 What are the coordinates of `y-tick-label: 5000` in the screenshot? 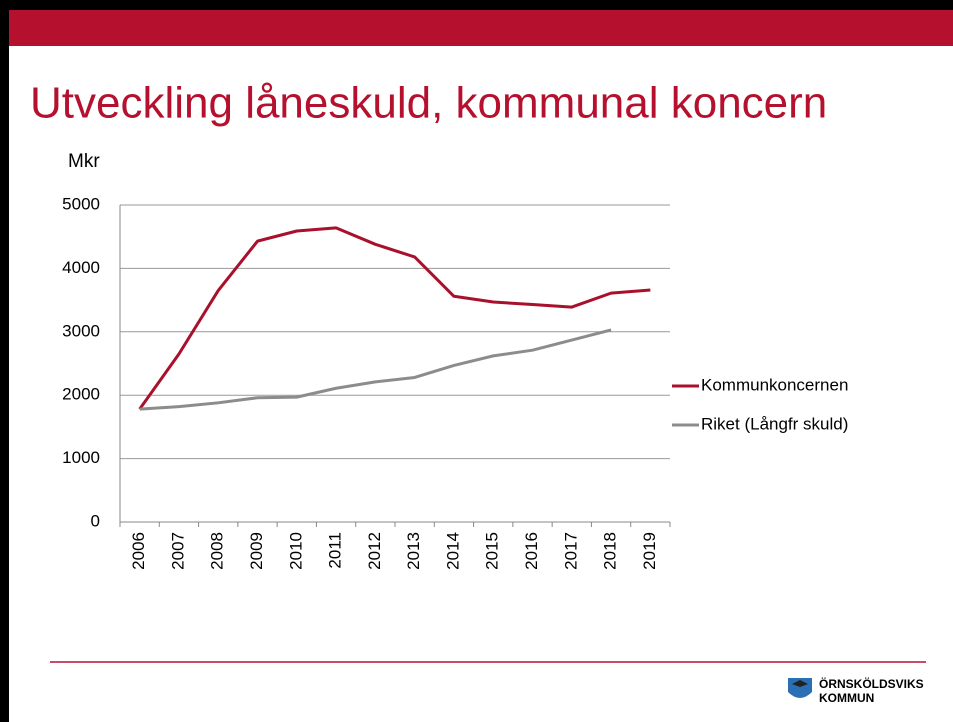 It's located at (81, 203).